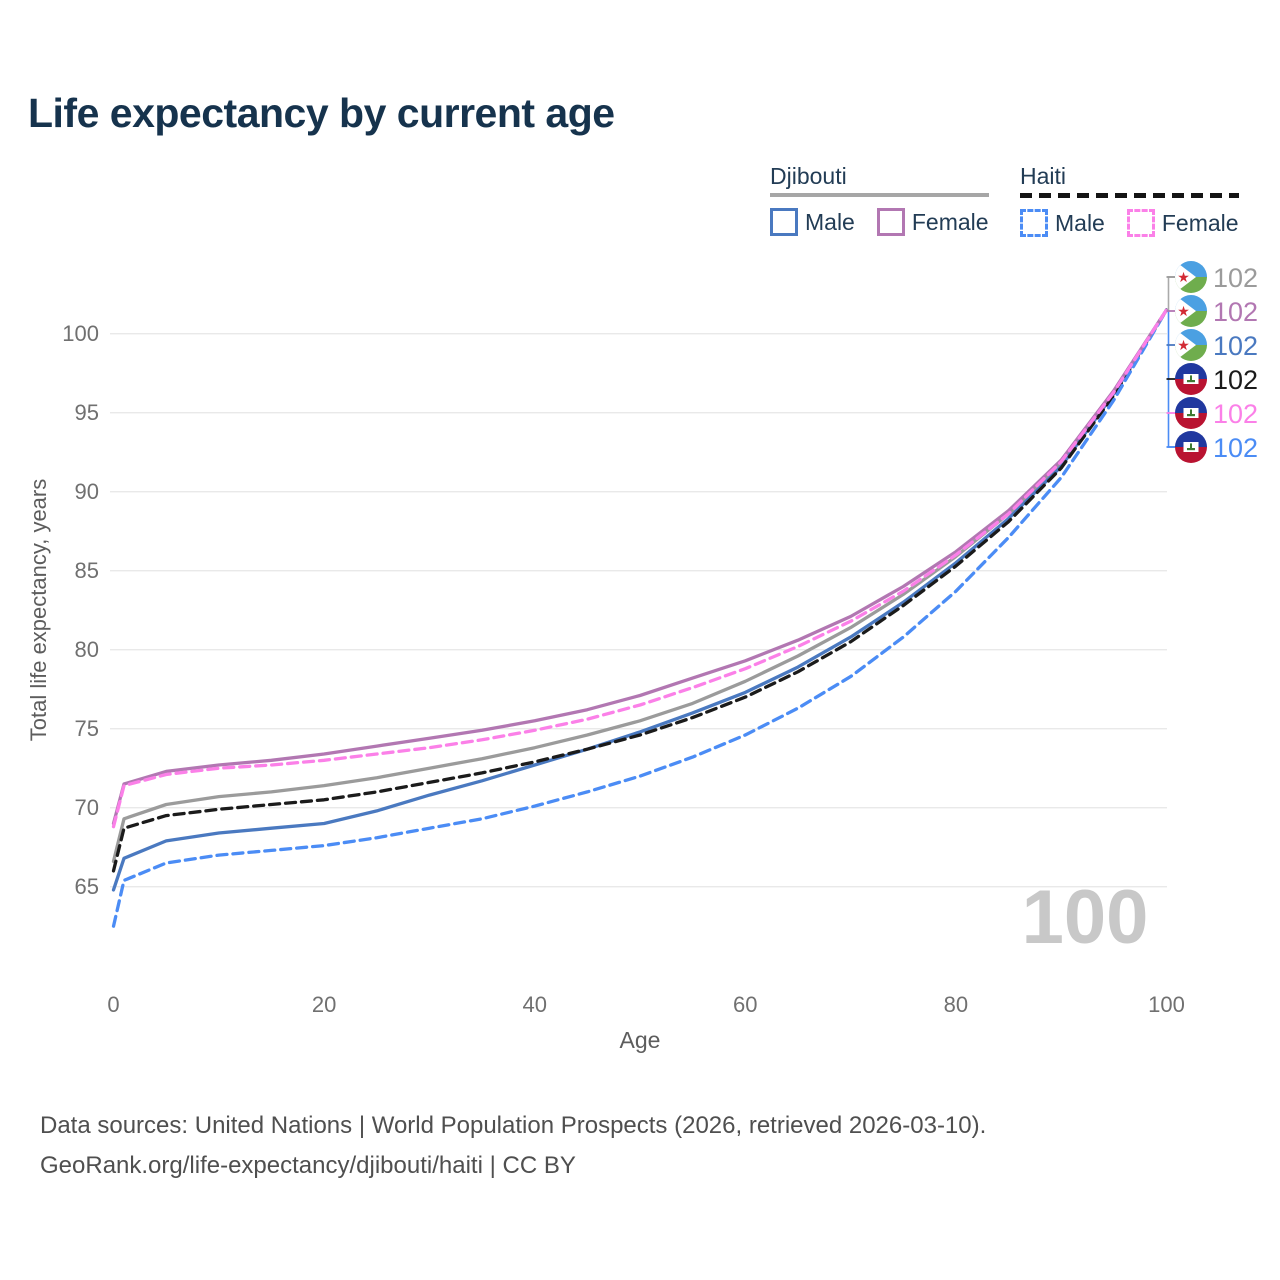 The width and height of the screenshot is (1280, 1280). Describe the element at coordinates (640, 203) in the screenshot. I see `chart-legend: Djibouti Male Female Haiti Male` at that location.